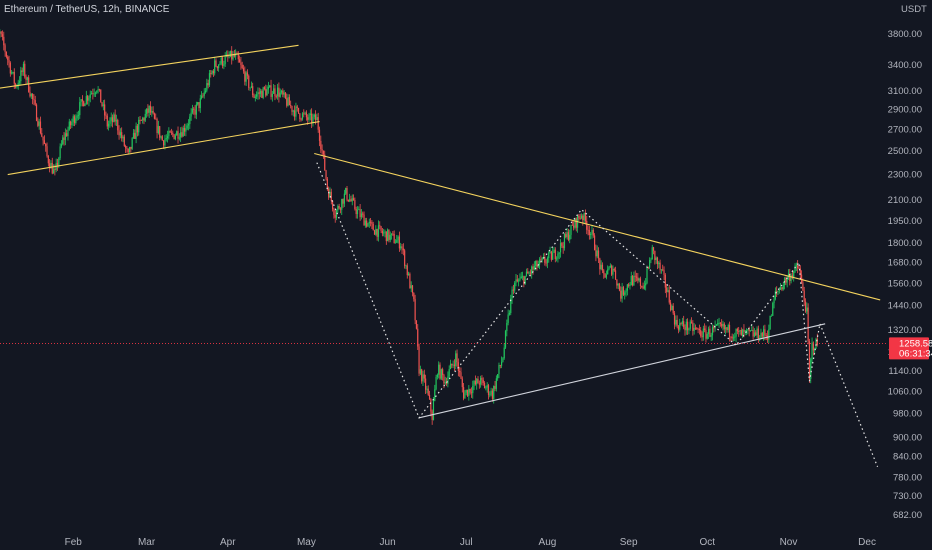 The width and height of the screenshot is (932, 550). What do you see at coordinates (87, 9) in the screenshot?
I see `symbol-title: Ethereum / TetherUS, 12h, BINANCE` at bounding box center [87, 9].